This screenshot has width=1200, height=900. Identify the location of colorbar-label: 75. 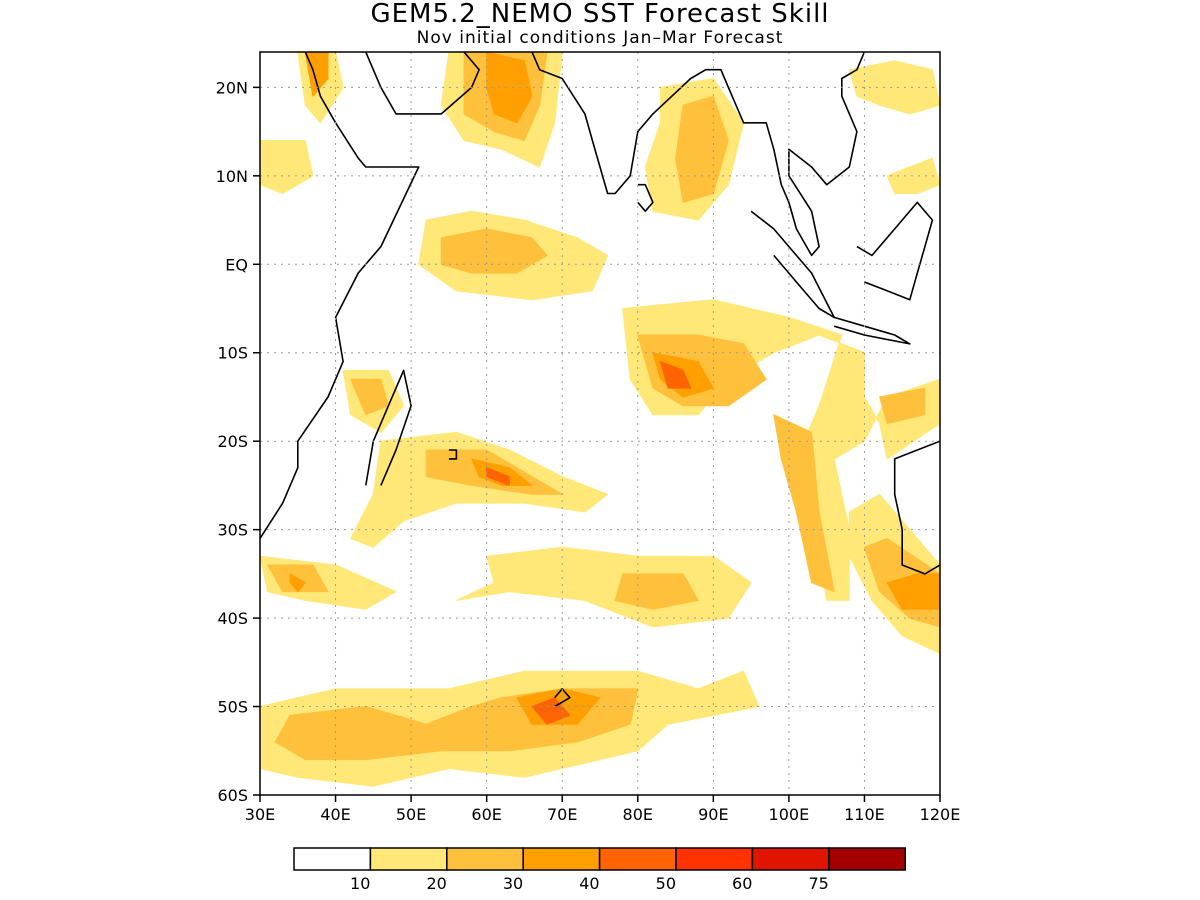
(818, 883).